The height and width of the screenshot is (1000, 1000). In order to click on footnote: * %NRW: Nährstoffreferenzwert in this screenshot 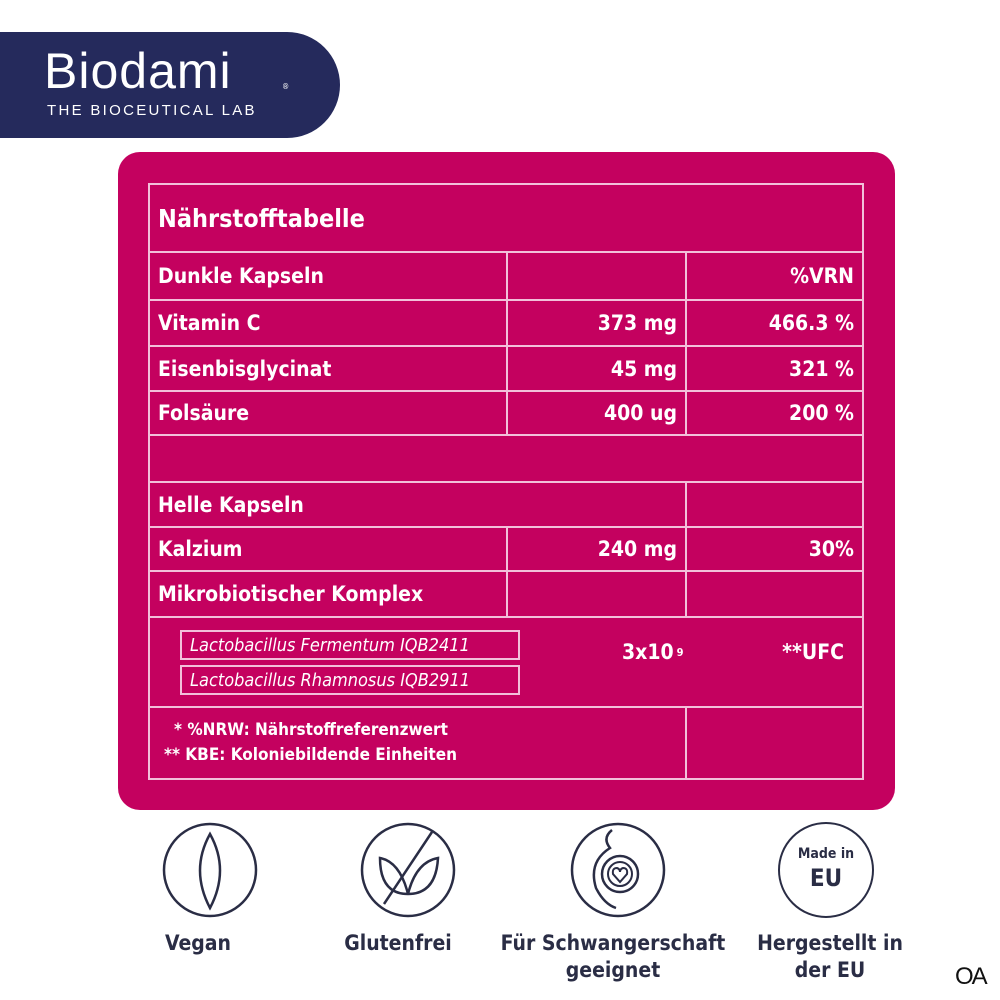, I will do `click(311, 730)`.